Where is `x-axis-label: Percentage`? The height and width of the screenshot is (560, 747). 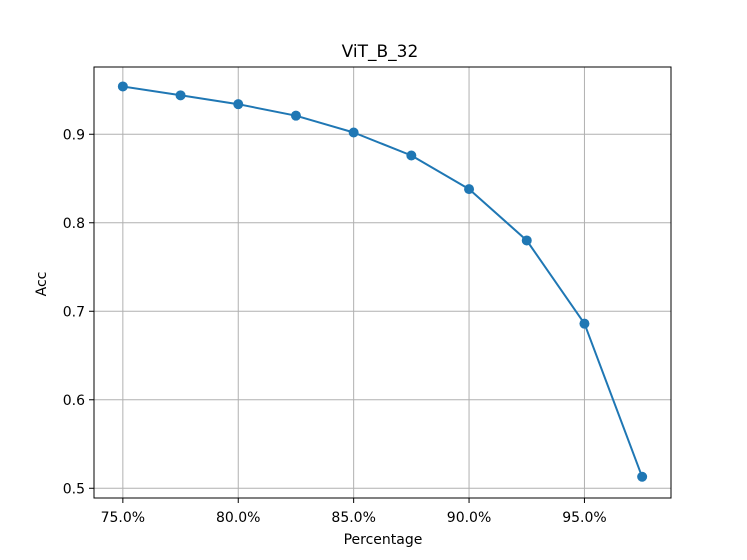 x-axis-label: Percentage is located at coordinates (383, 540).